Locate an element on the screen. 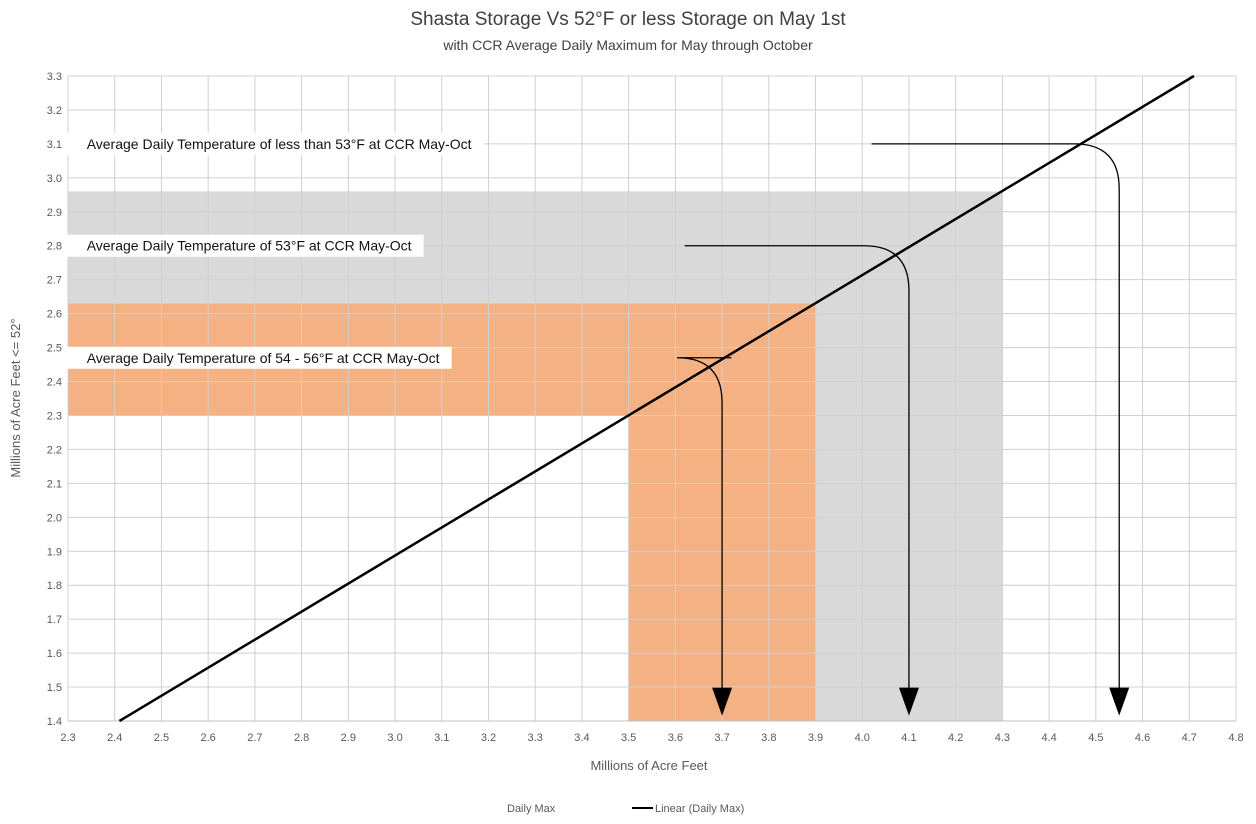  x-tick-label: 2.6 is located at coordinates (208, 738).